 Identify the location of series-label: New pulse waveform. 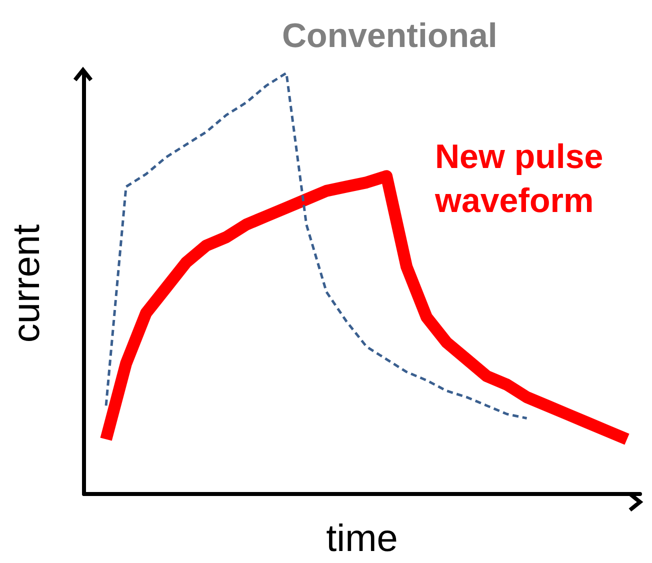
(519, 179).